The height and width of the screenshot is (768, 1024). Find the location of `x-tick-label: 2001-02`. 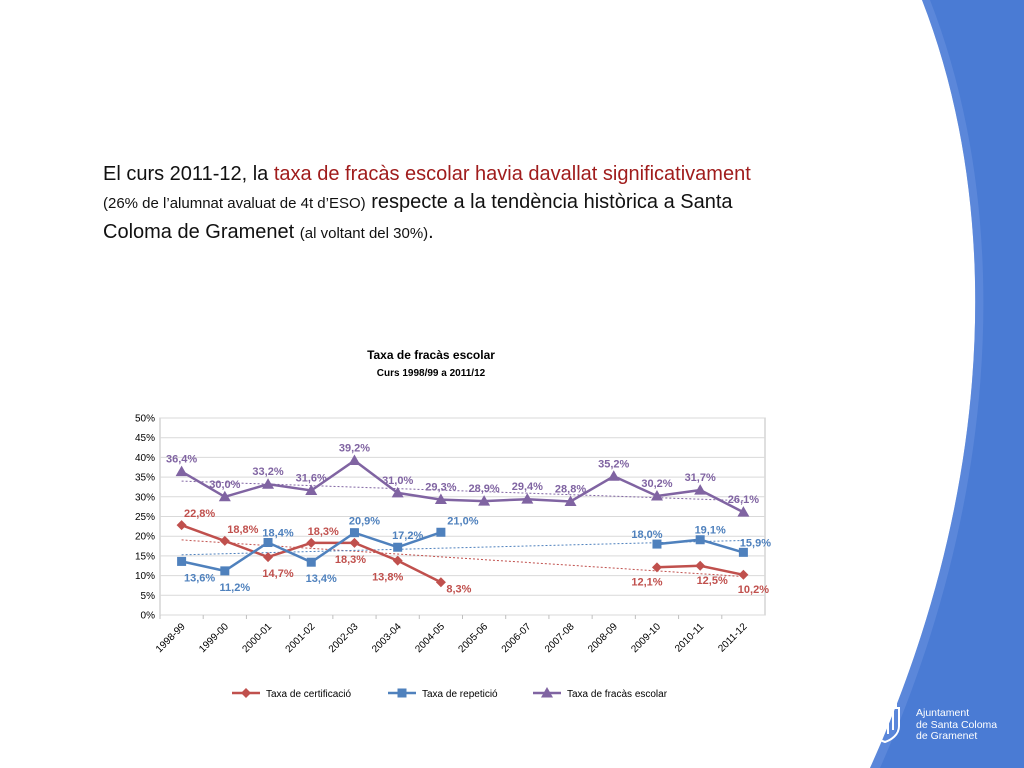

x-tick-label: 2001-02 is located at coordinates (301, 638).